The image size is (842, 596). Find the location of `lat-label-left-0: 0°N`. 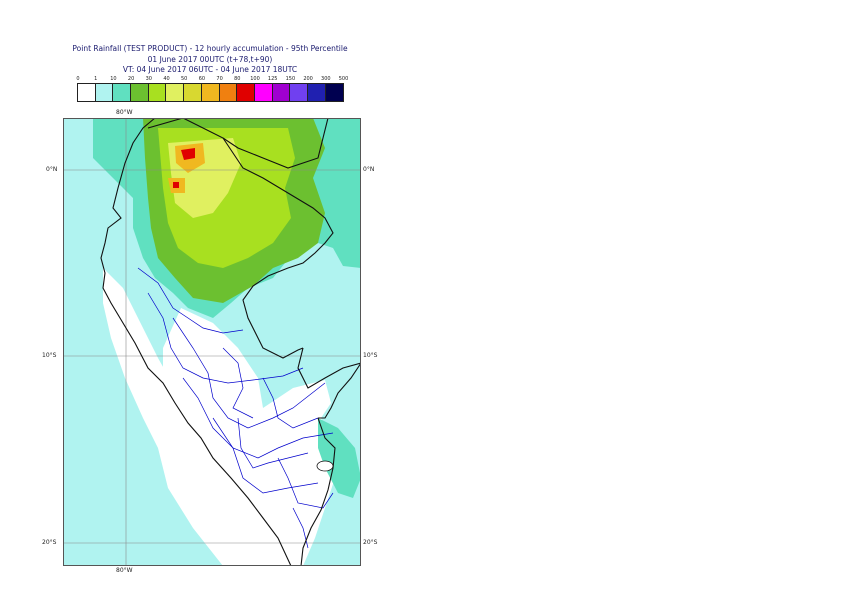

lat-label-left-0: 0°N is located at coordinates (52, 169).